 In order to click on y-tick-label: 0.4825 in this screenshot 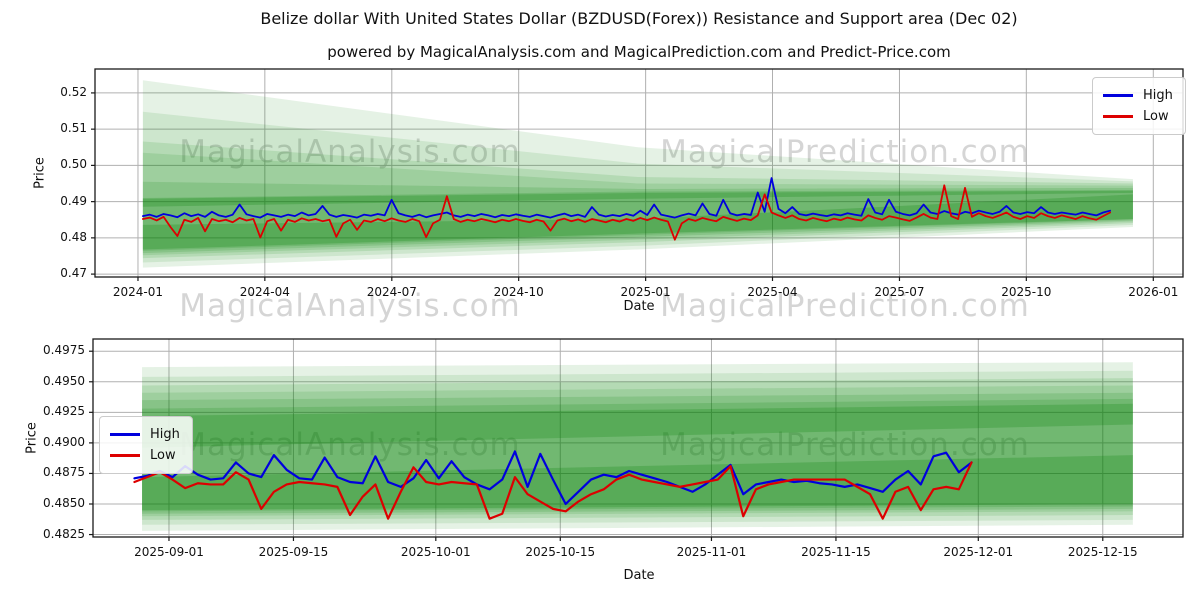, I will do `click(64, 533)`.